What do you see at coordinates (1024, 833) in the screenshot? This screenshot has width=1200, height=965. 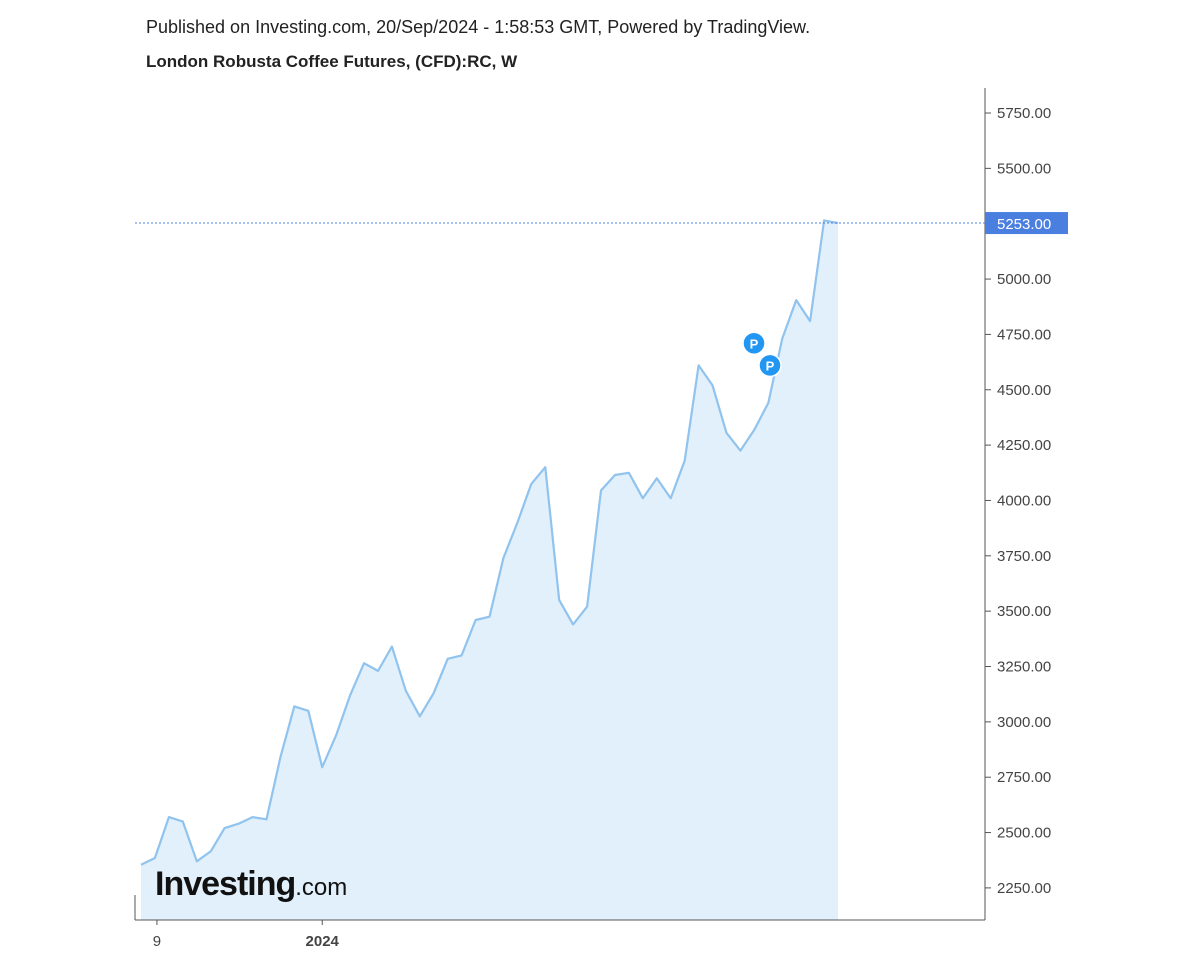 I see `y-tick-label: 2500.00` at bounding box center [1024, 833].